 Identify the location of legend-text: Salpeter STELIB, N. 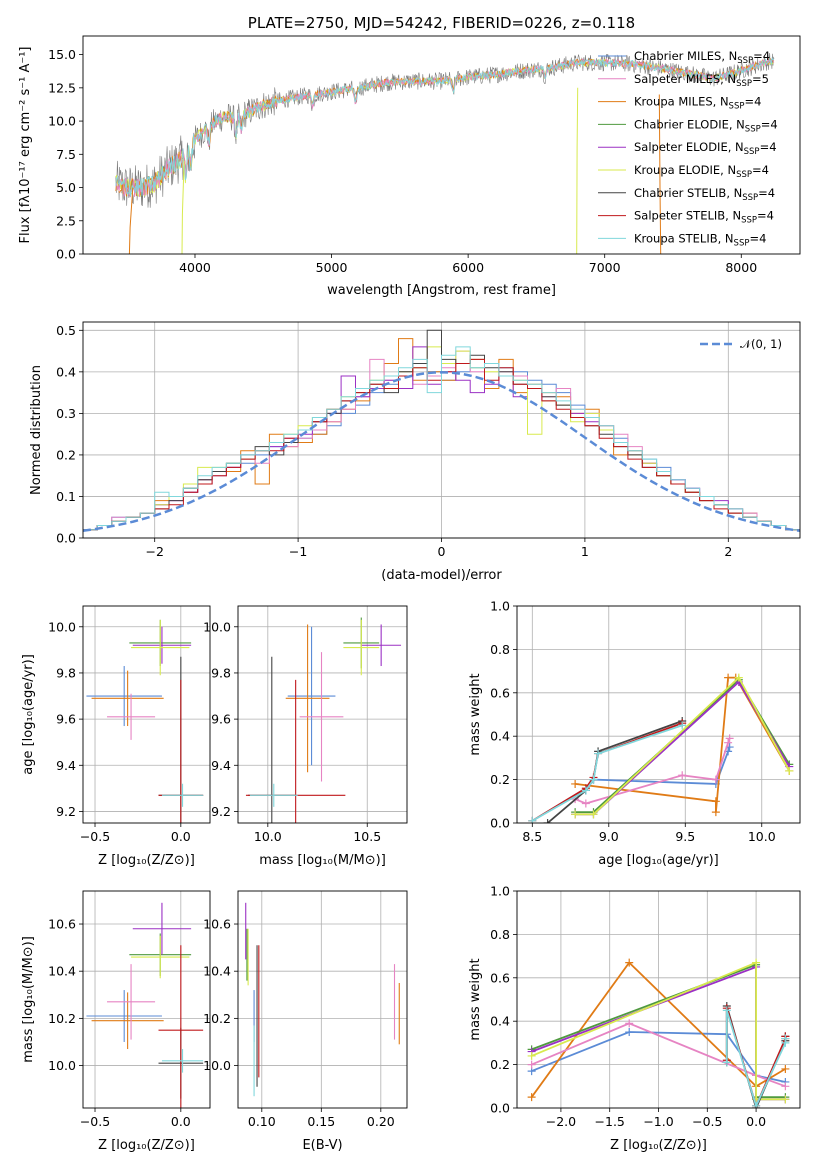
(687, 216).